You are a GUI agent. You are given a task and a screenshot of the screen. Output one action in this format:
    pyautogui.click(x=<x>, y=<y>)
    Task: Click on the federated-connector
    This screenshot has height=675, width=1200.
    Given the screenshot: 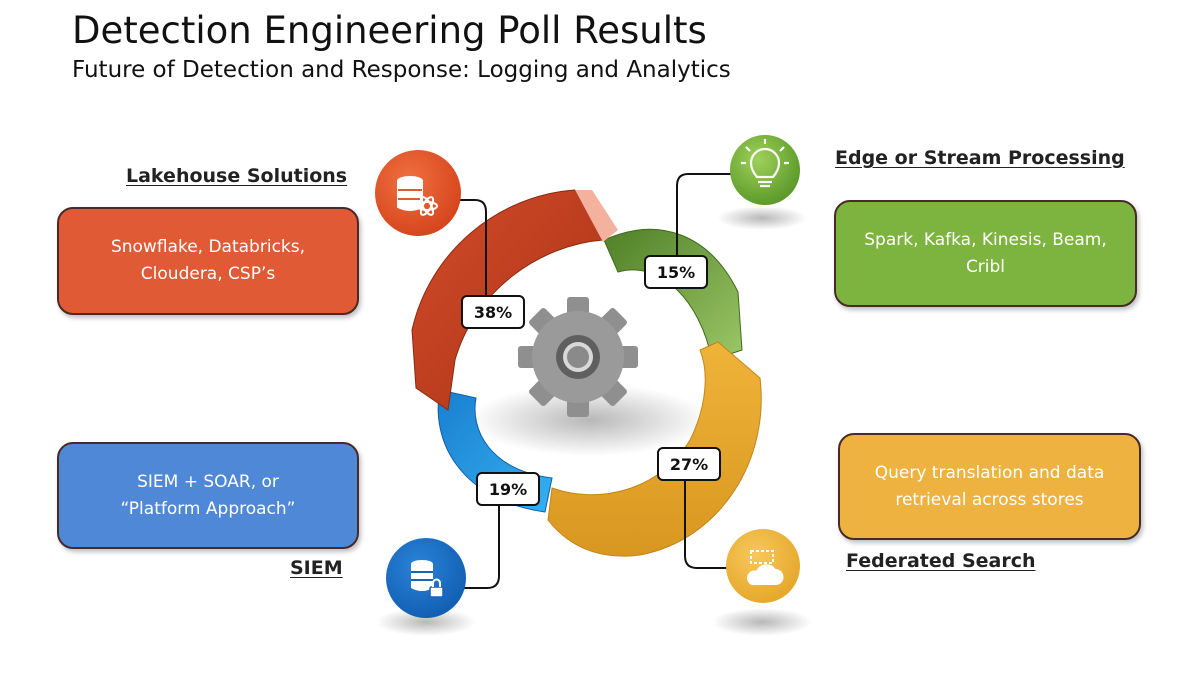 What is the action you would take?
    pyautogui.click(x=707, y=524)
    